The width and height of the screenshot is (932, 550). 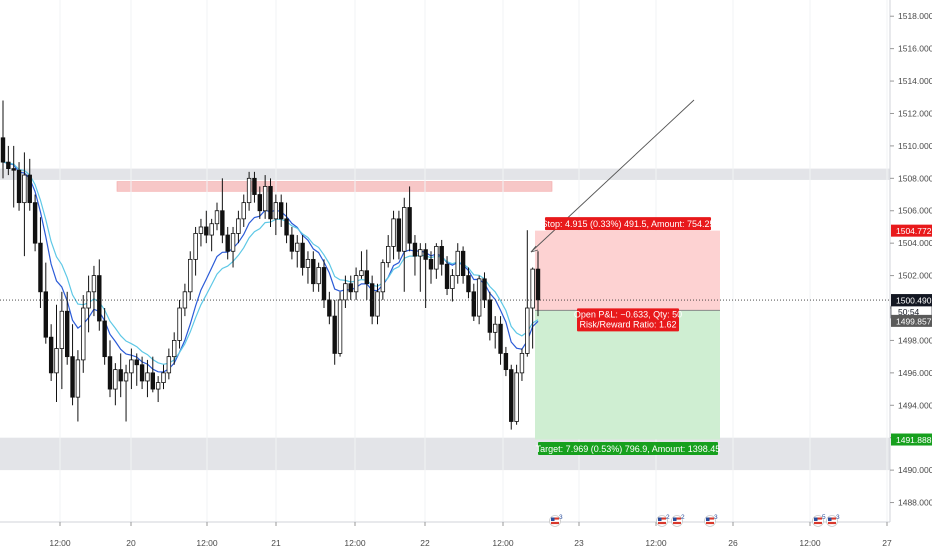 What do you see at coordinates (425, 543) in the screenshot?
I see `time-tick-label: 22` at bounding box center [425, 543].